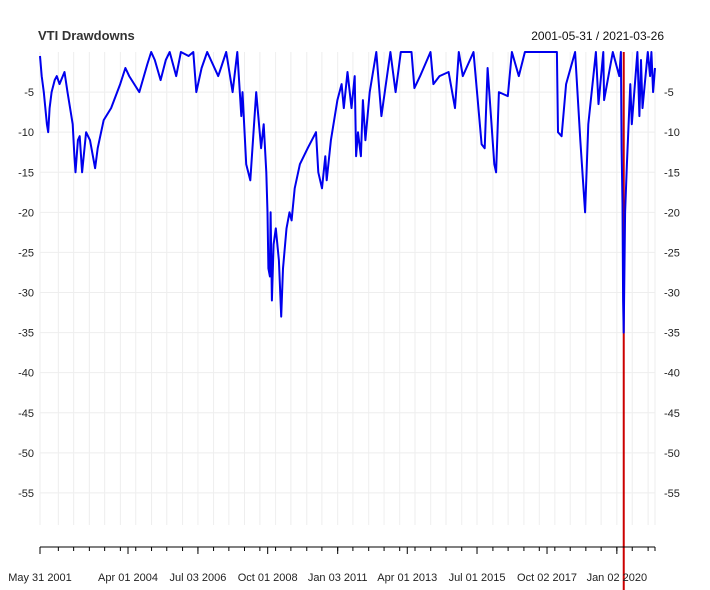 The image size is (710, 590). What do you see at coordinates (617, 578) in the screenshot?
I see `x-tick-label-8: Jan 02 2020` at bounding box center [617, 578].